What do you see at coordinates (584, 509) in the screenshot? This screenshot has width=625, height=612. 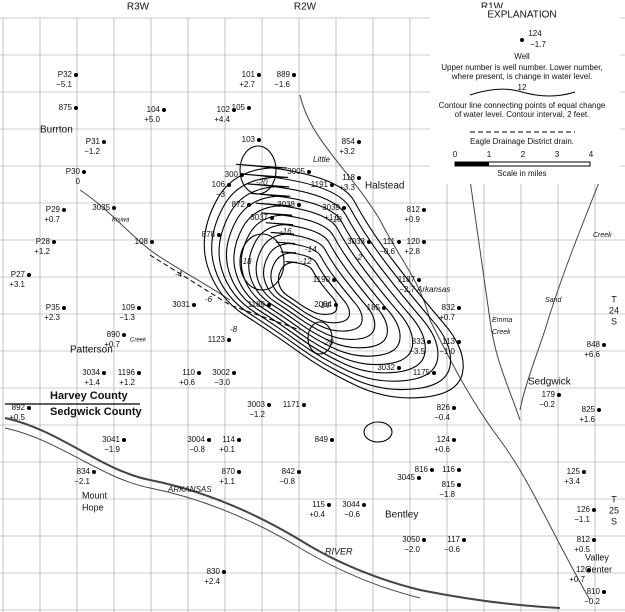 I see `well-number: 126` at bounding box center [584, 509].